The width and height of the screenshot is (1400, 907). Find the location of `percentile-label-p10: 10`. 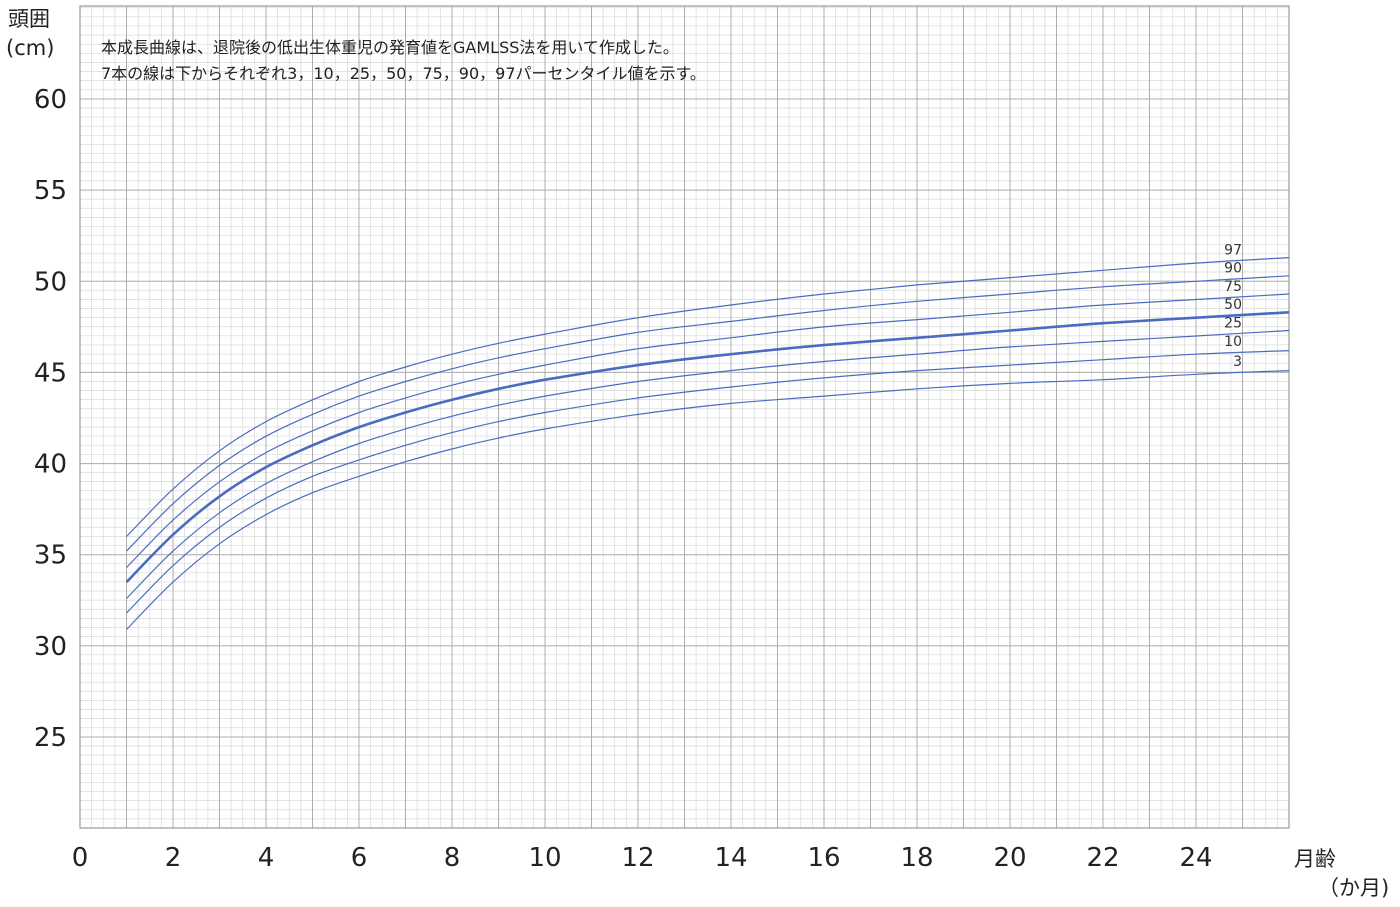

percentile-label-p10: 10 is located at coordinates (1233, 342).